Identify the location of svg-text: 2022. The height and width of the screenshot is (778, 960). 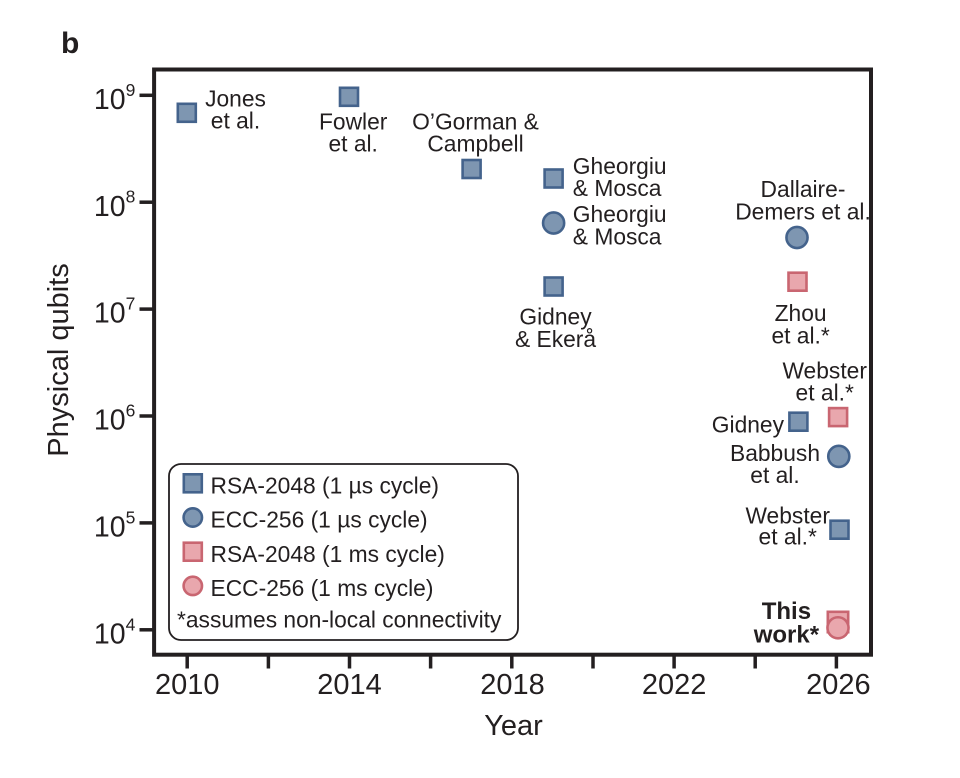
(674, 685).